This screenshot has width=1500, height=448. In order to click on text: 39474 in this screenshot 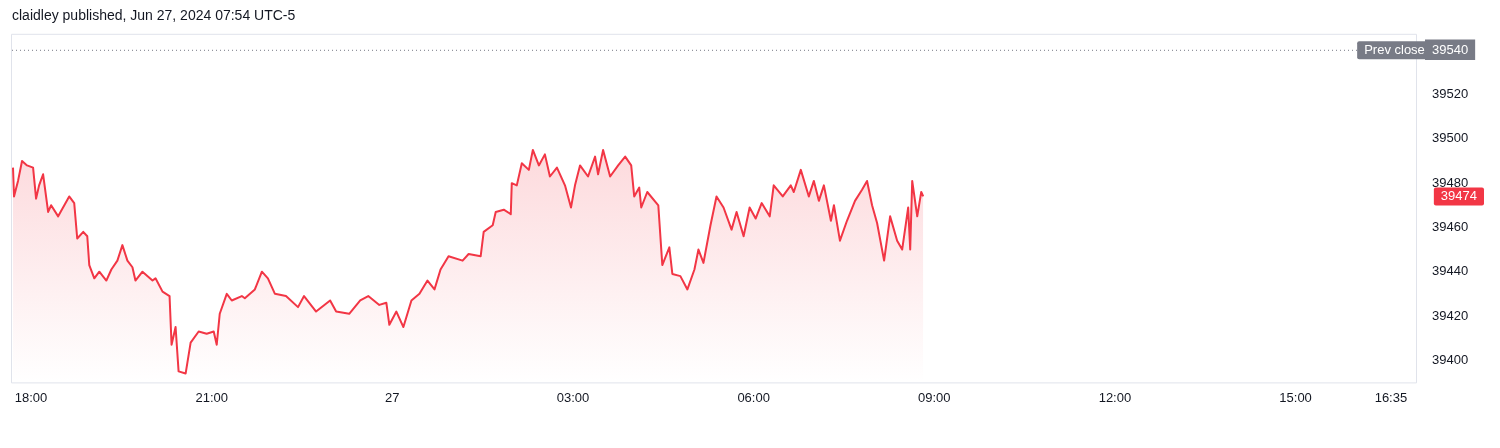, I will do `click(1459, 195)`.